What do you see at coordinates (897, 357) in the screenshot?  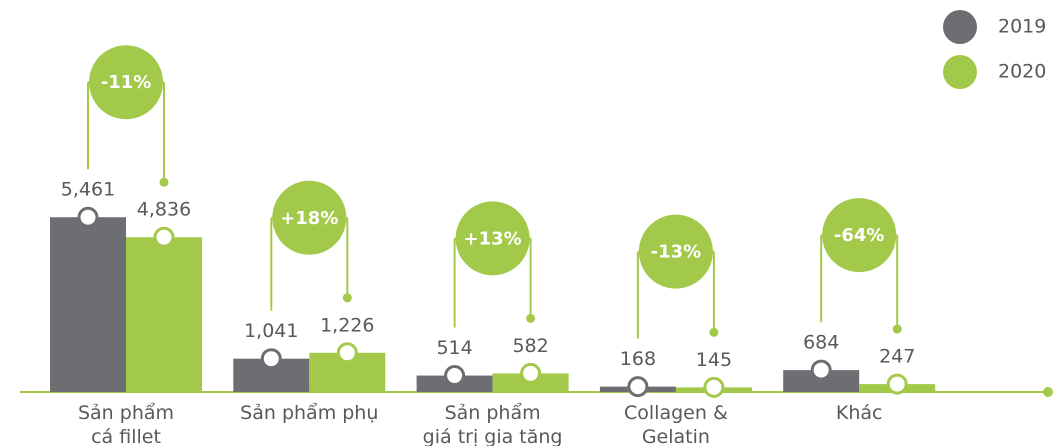 I see `value-label: 247` at bounding box center [897, 357].